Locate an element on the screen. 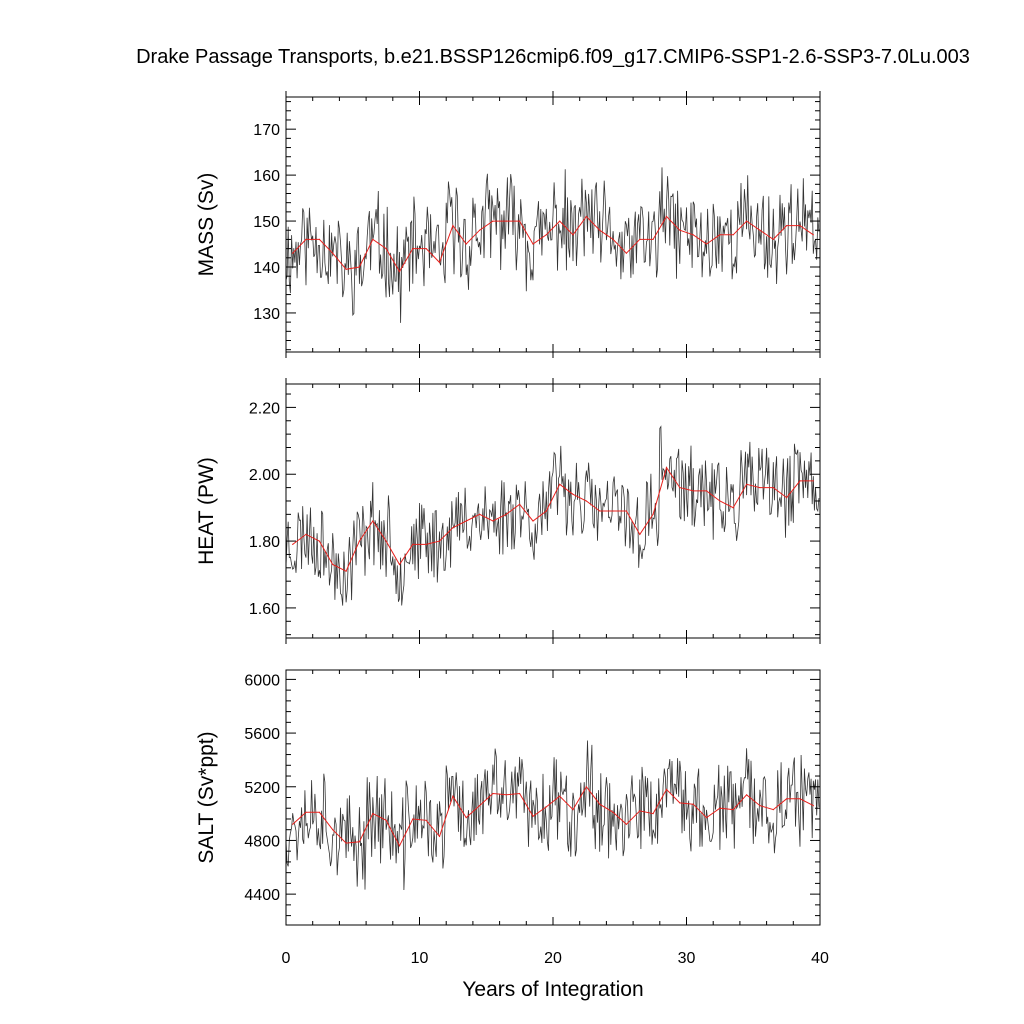 This screenshot has height=1024, width=1024. annual-mean-line is located at coordinates (553, 519).